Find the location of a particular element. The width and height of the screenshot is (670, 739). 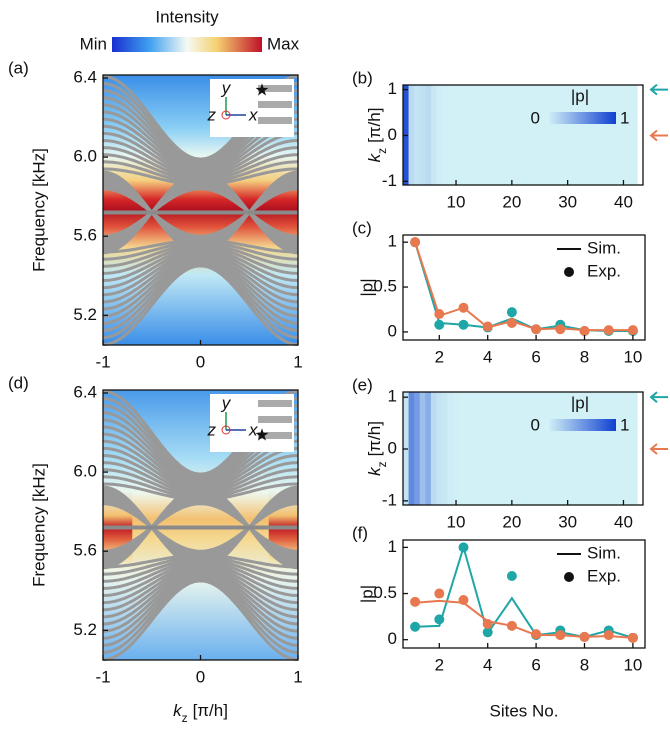

colorbar-label: Max is located at coordinates (283, 43).